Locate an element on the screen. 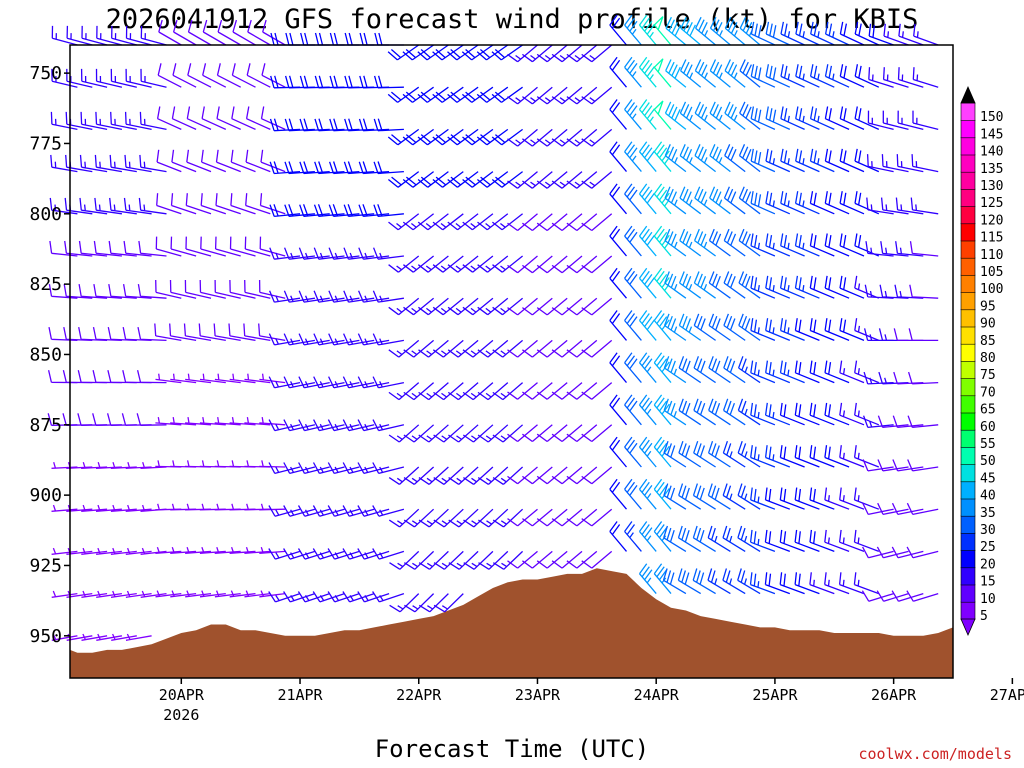 Image resolution: width=1024 pixels, height=768 pixels. colorbar-label: 5 is located at coordinates (984, 616).